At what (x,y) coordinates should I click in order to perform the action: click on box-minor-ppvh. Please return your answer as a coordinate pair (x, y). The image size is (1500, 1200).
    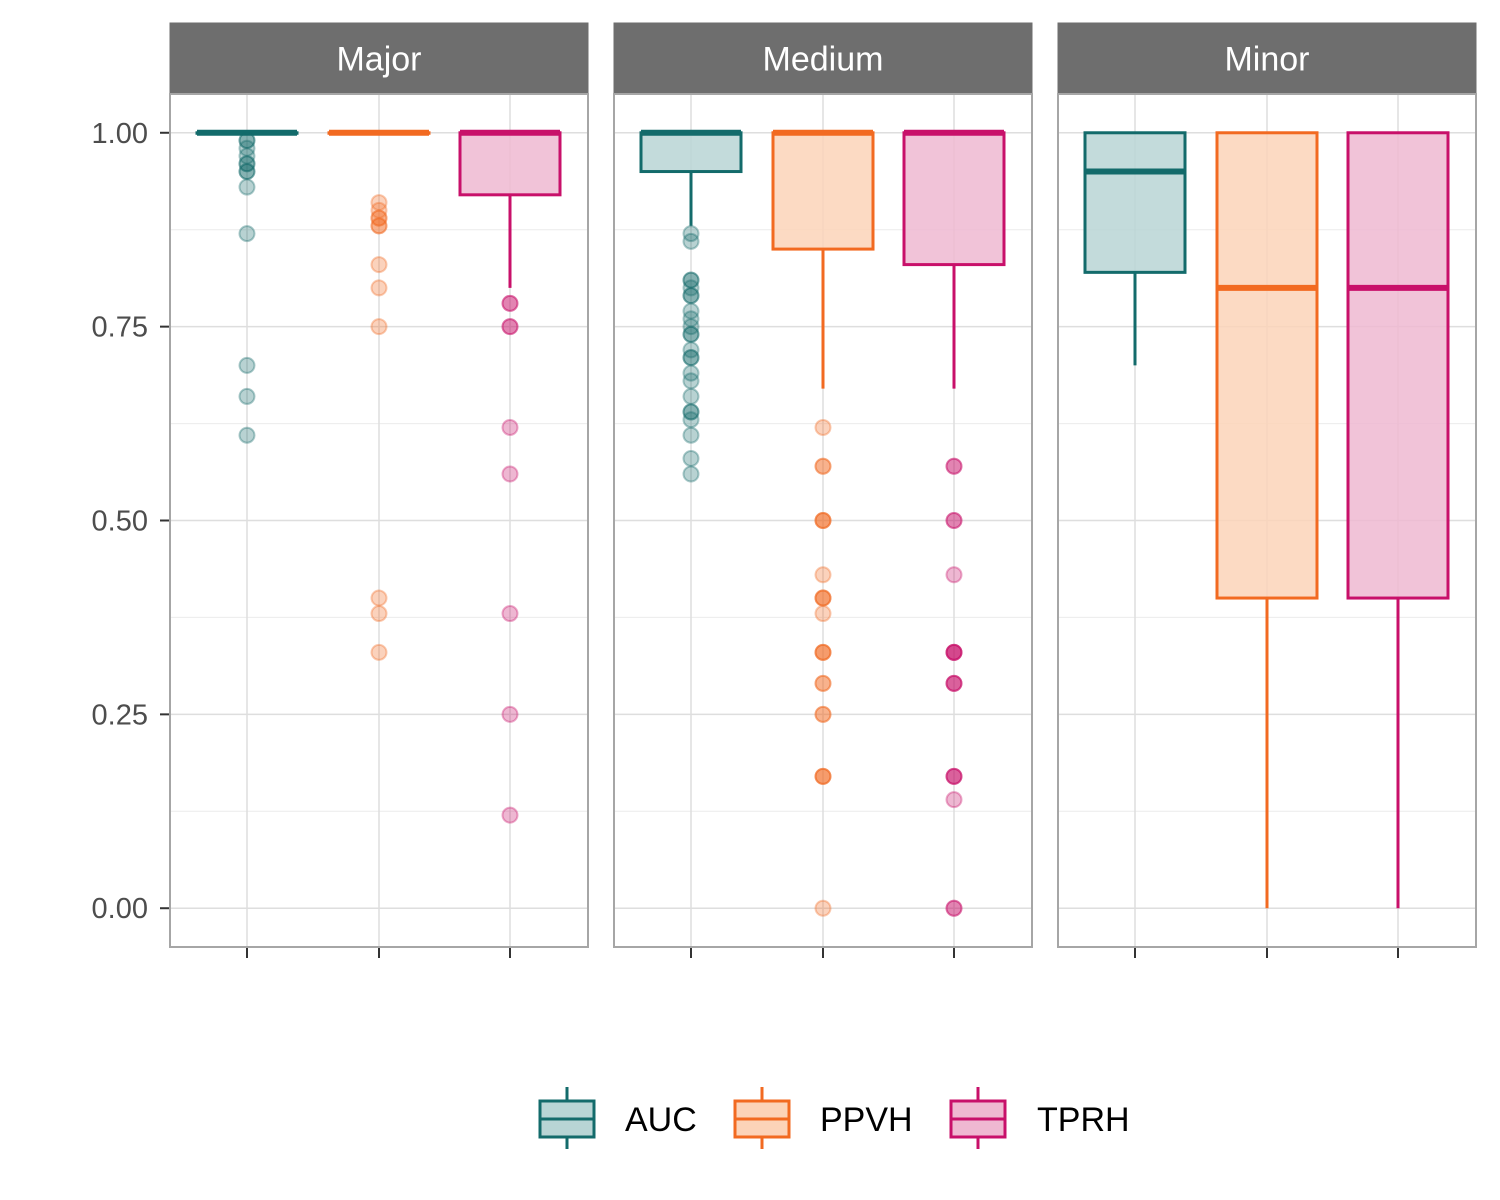
    Looking at the image, I should click on (1267, 520).